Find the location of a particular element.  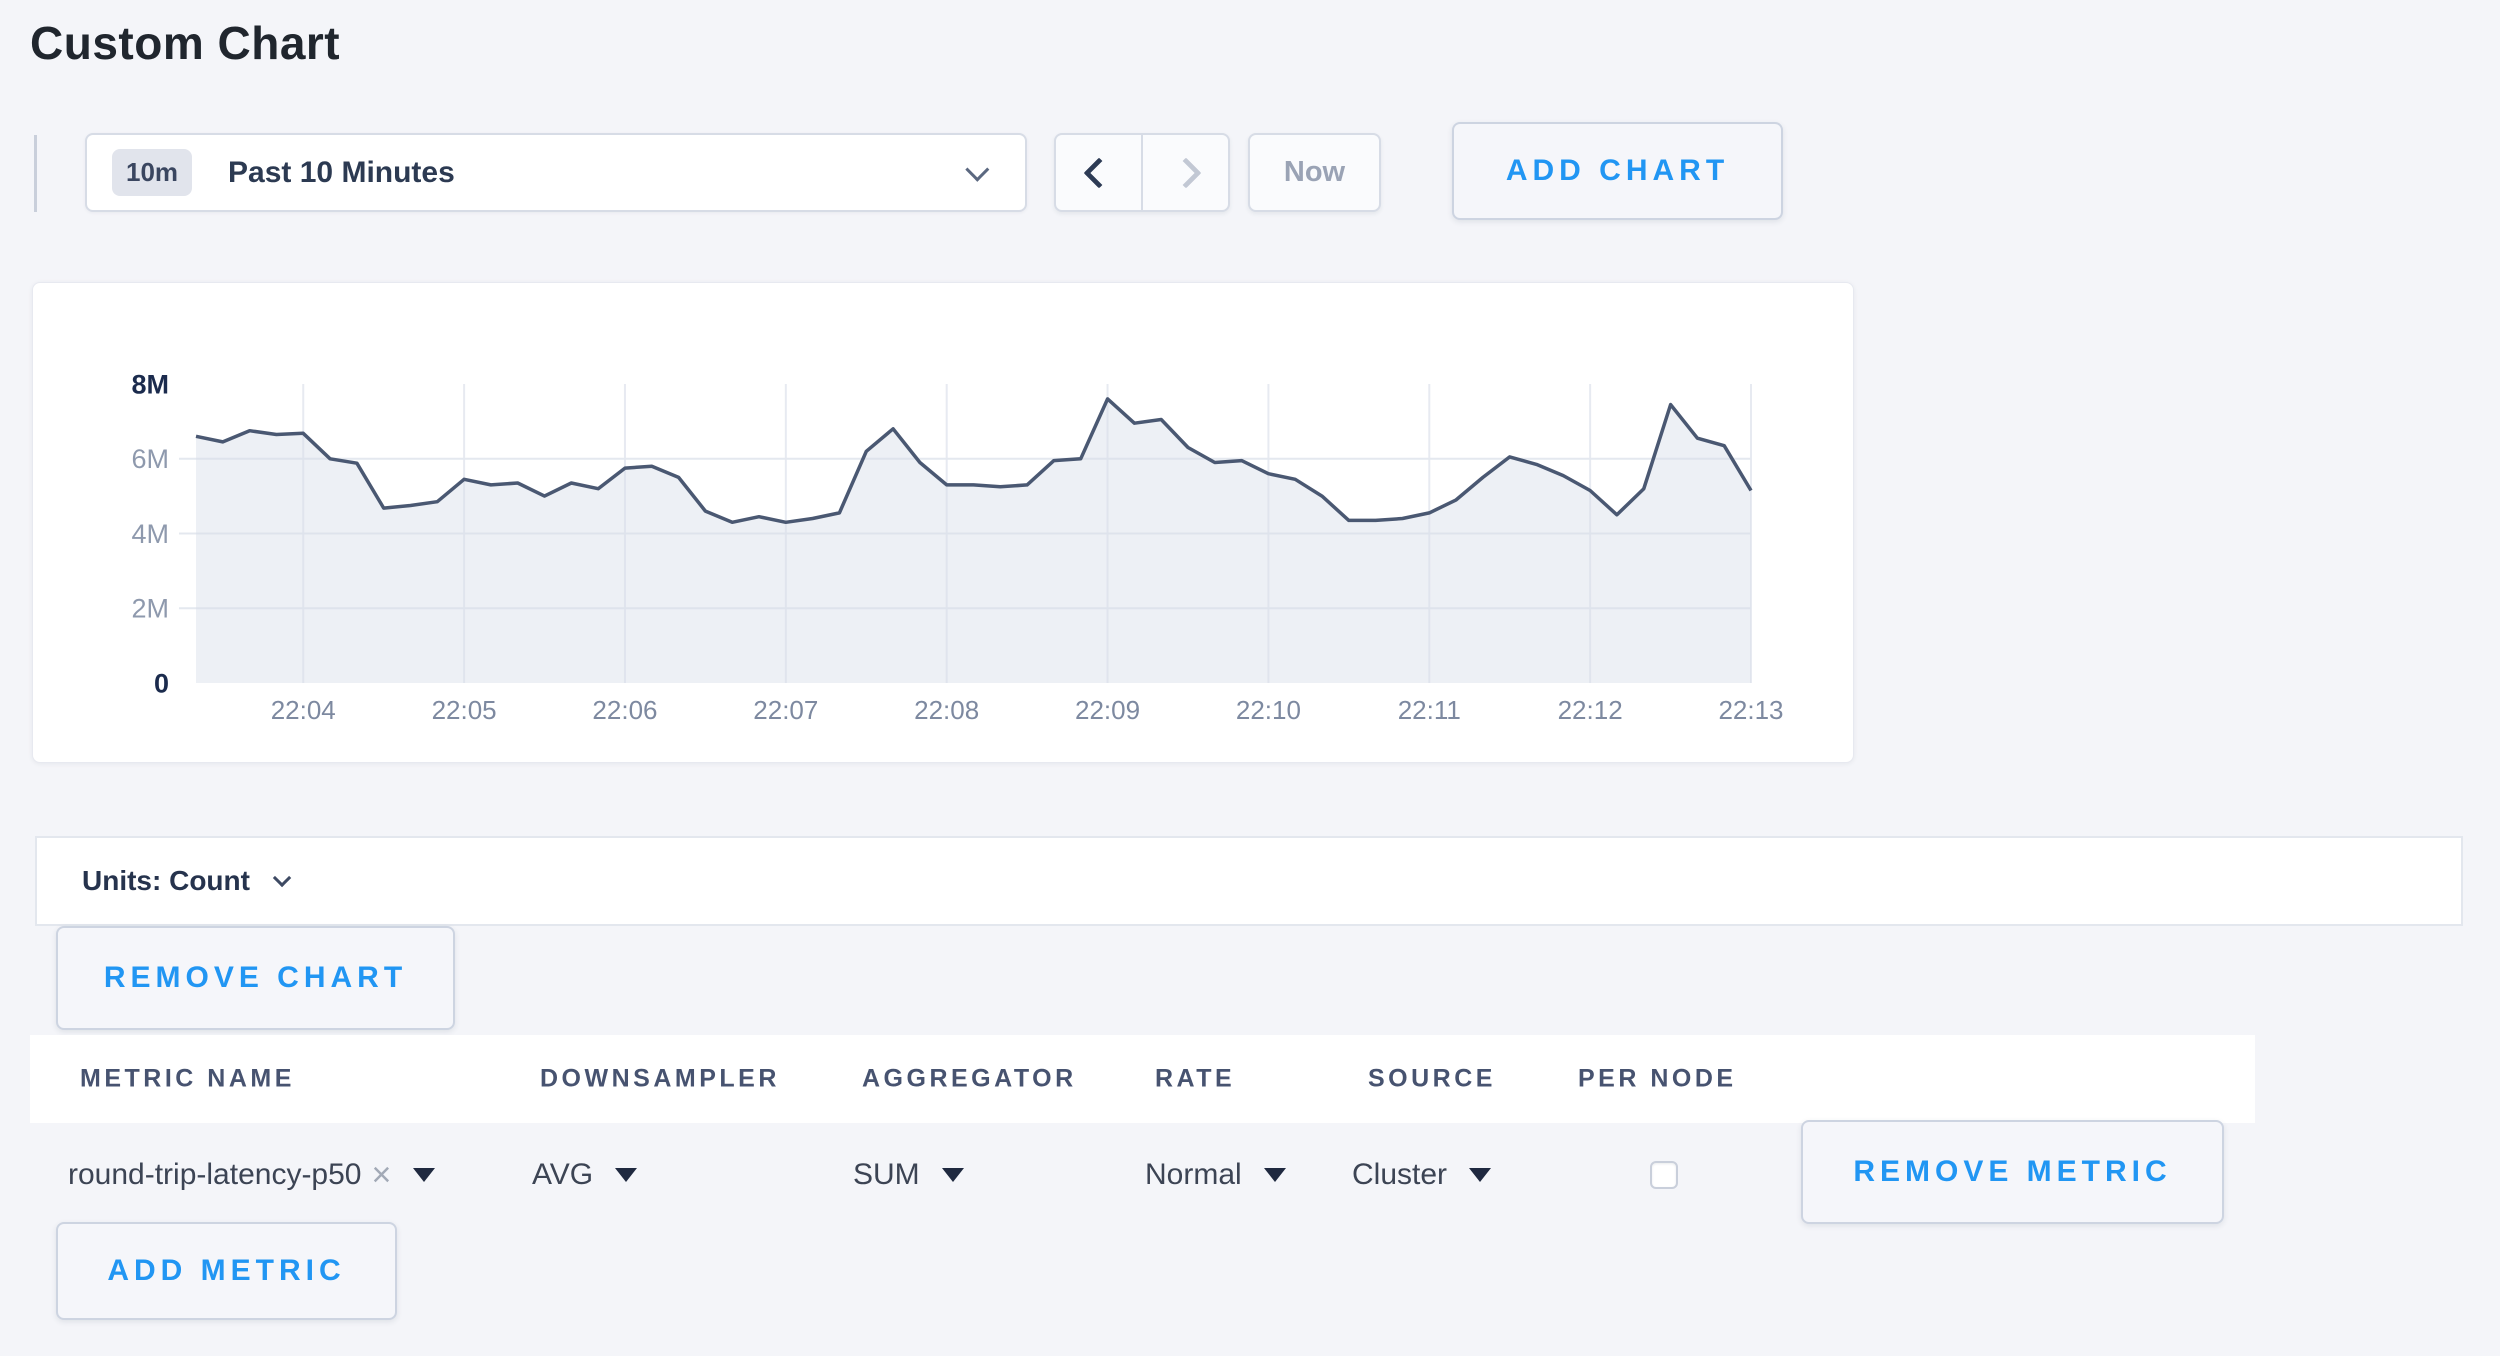

downsampler-select: AVG is located at coordinates (585, 1175).